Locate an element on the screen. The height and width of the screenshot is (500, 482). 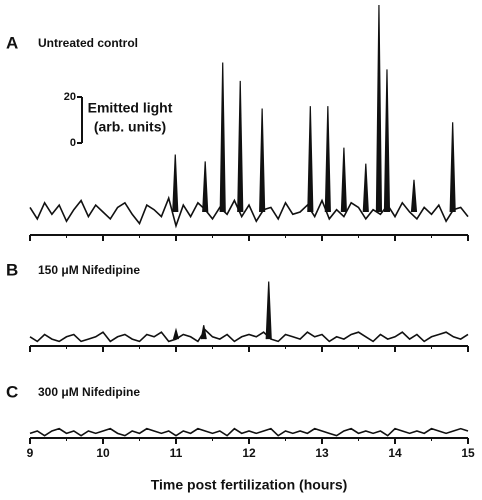
panel-letter: B is located at coordinates (12, 269).